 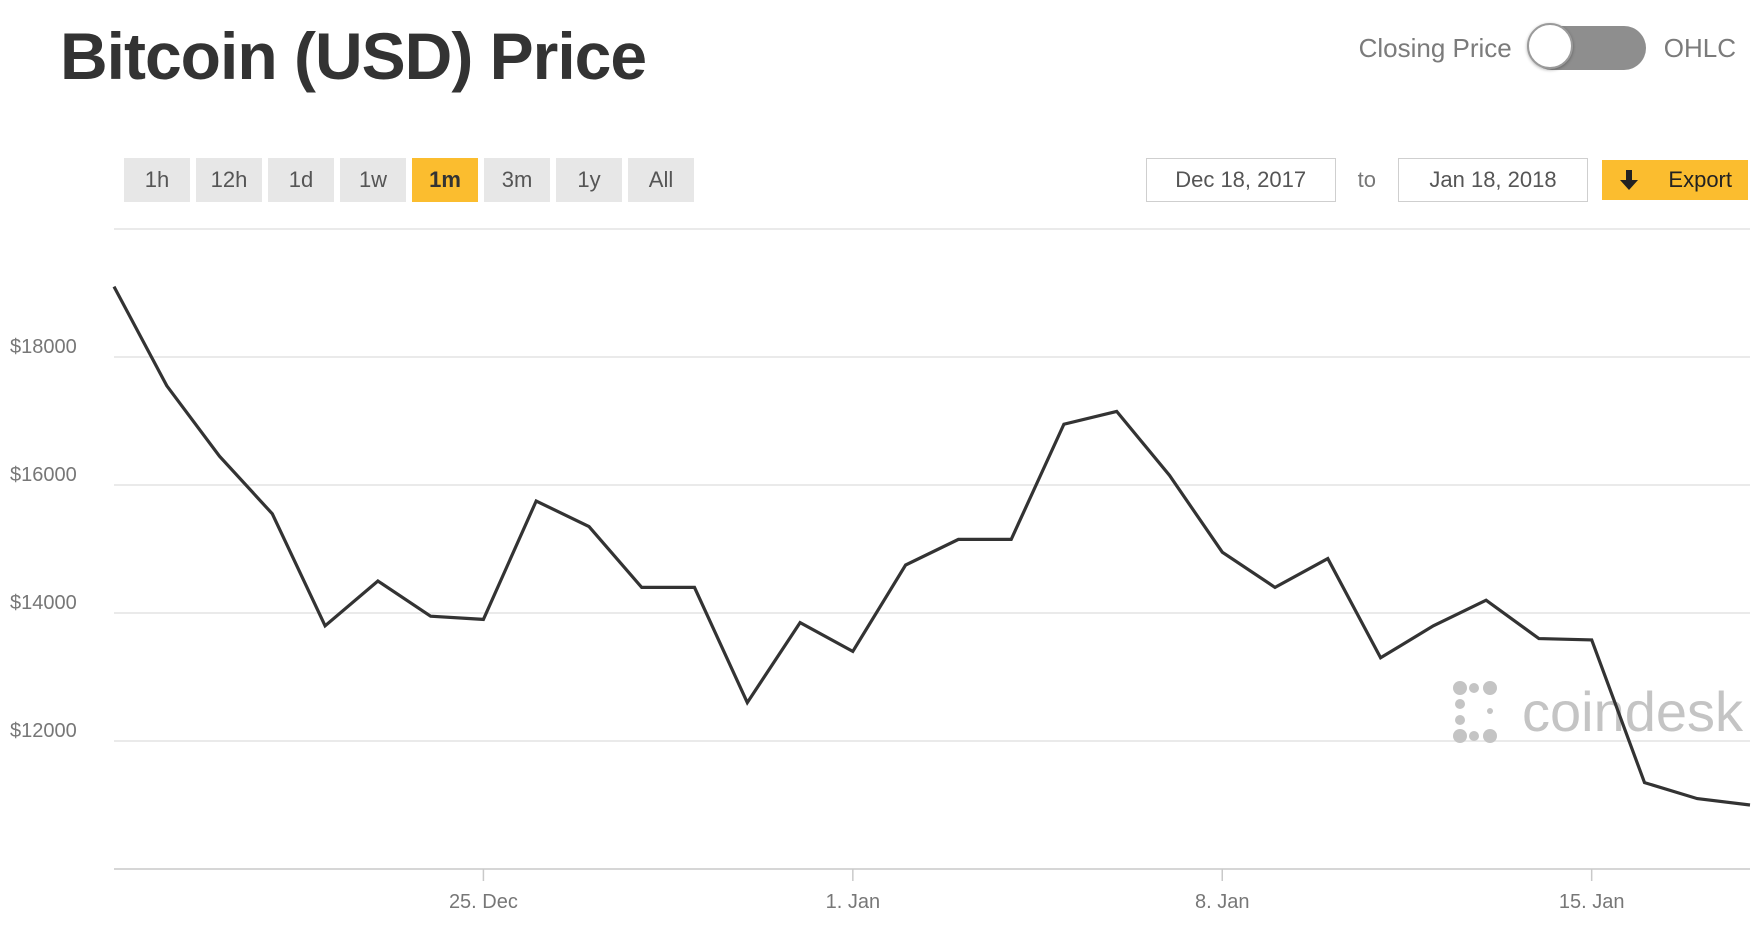 What do you see at coordinates (932, 890) in the screenshot?
I see `x-axis: 25. Dec 1. Jan 8. Jan 15. Jan` at bounding box center [932, 890].